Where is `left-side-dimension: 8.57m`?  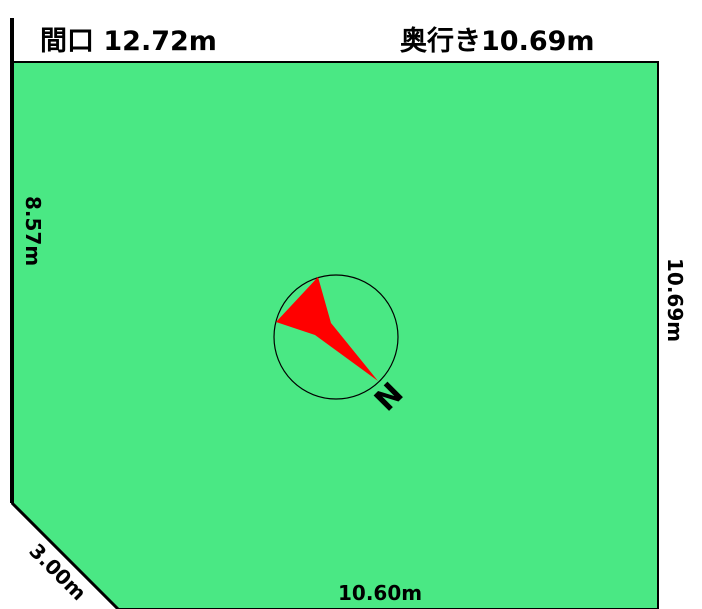 left-side-dimension: 8.57m is located at coordinates (33, 231).